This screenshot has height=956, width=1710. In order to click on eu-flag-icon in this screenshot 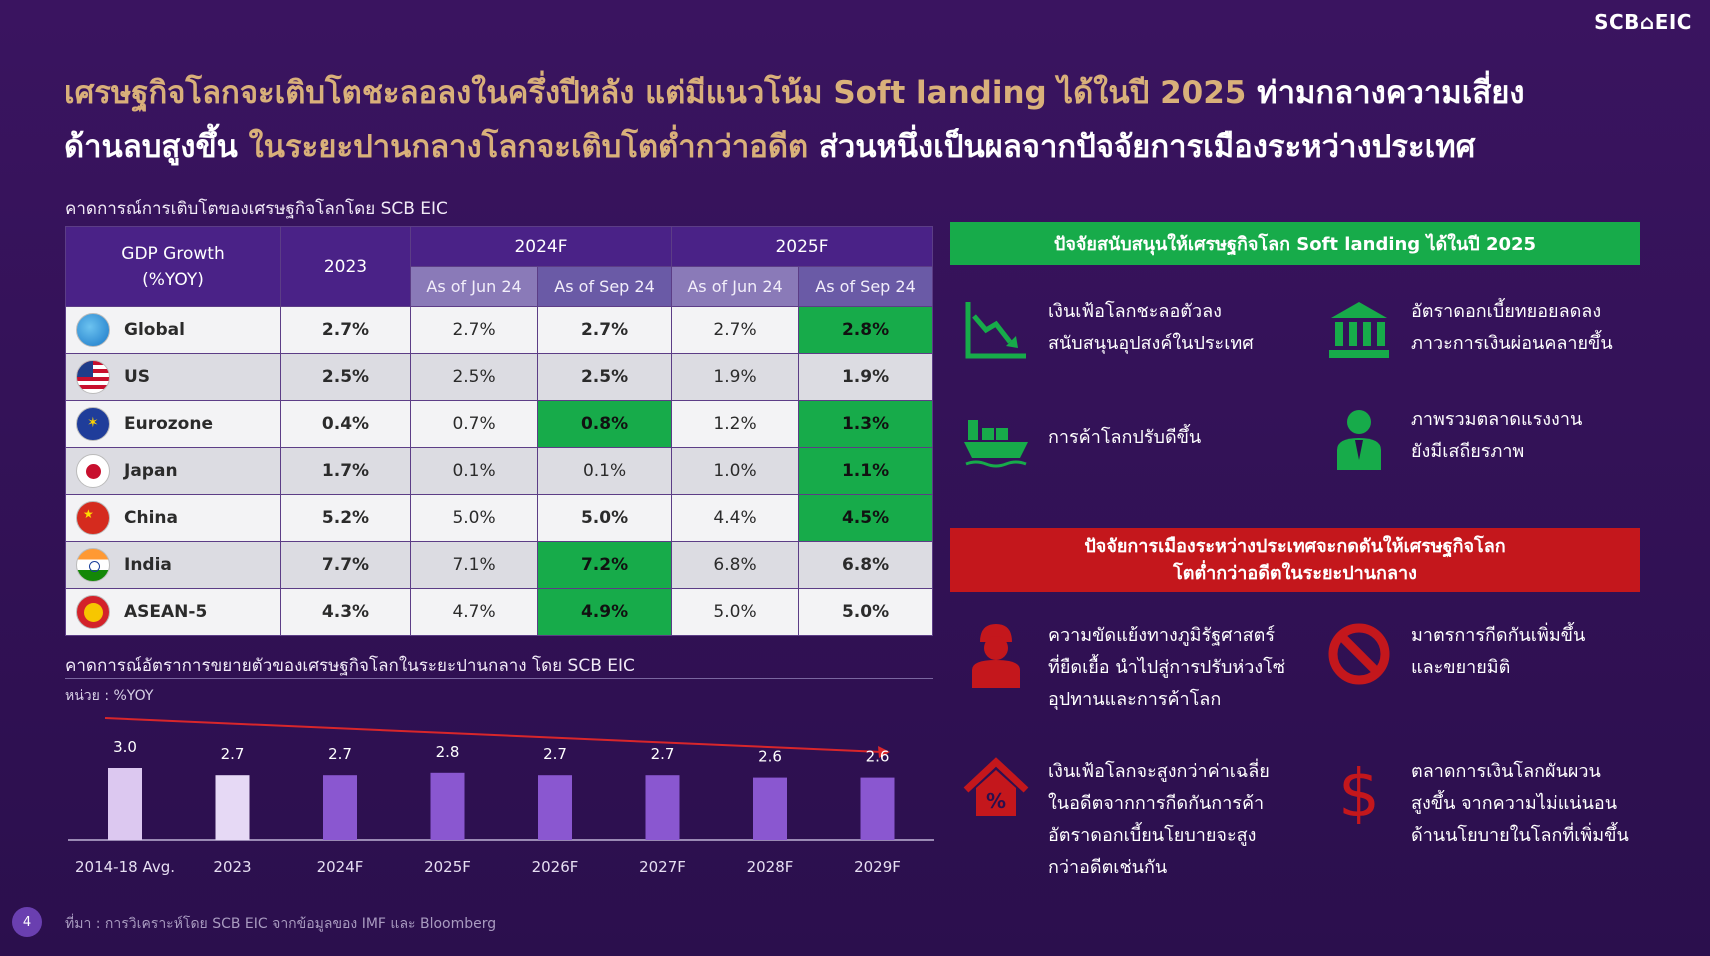, I will do `click(93, 424)`.